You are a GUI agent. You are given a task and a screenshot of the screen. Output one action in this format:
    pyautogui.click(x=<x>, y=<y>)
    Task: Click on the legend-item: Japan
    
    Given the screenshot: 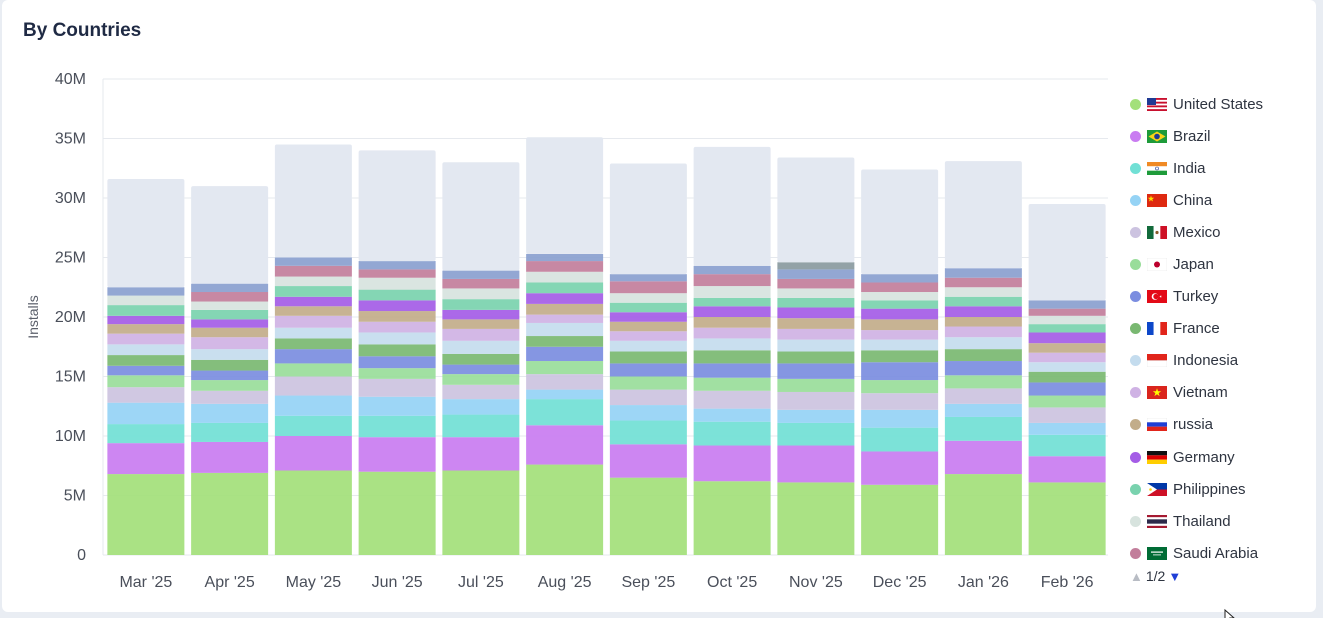 What is the action you would take?
    pyautogui.click(x=1218, y=264)
    